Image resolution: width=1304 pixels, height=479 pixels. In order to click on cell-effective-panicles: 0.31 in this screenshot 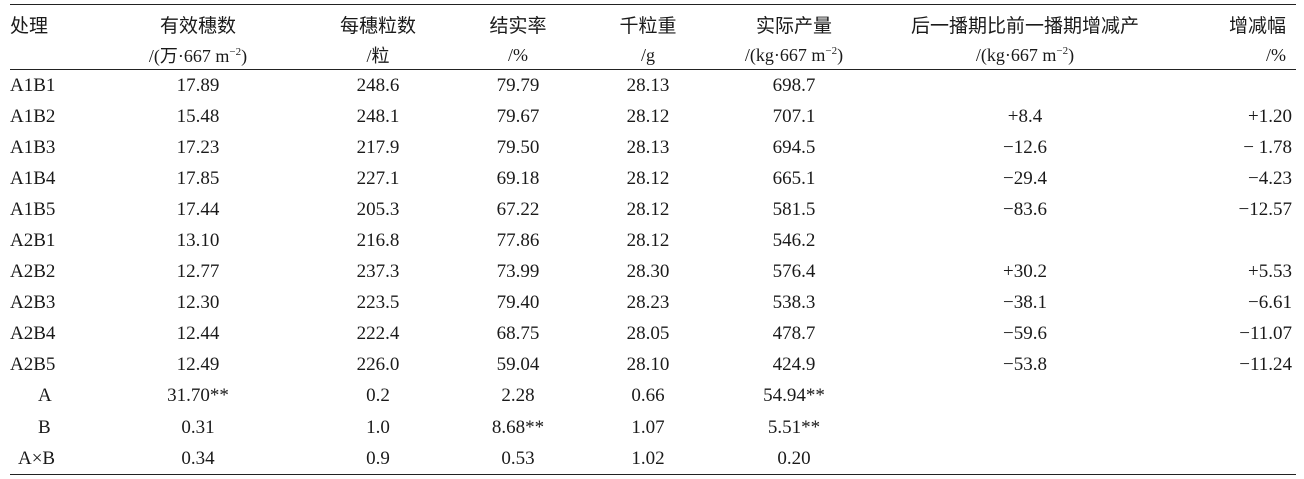, I will do `click(198, 427)`.